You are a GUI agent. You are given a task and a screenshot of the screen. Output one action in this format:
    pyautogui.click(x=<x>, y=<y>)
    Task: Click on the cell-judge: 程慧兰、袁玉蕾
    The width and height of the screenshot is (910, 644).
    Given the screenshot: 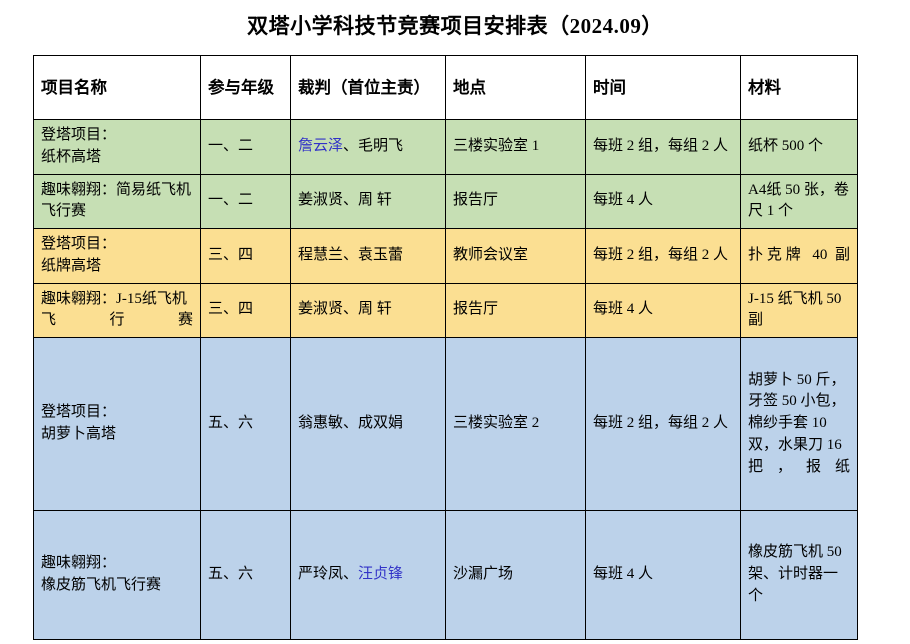 What is the action you would take?
    pyautogui.click(x=368, y=256)
    